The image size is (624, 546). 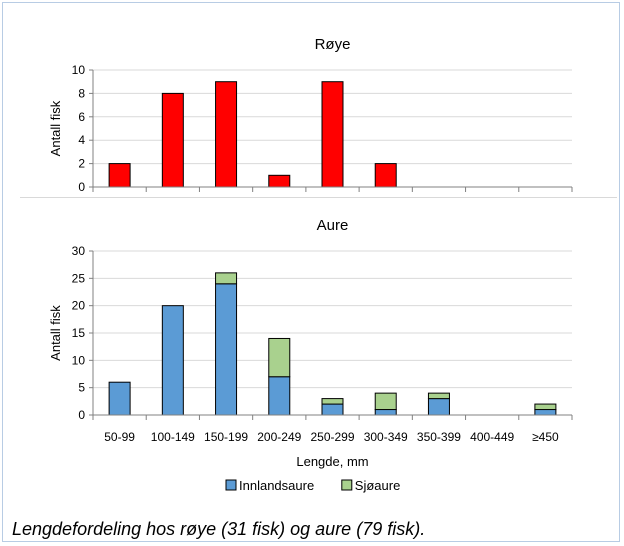 I want to click on aure-y-tick-label: 20, so click(x=79, y=306).